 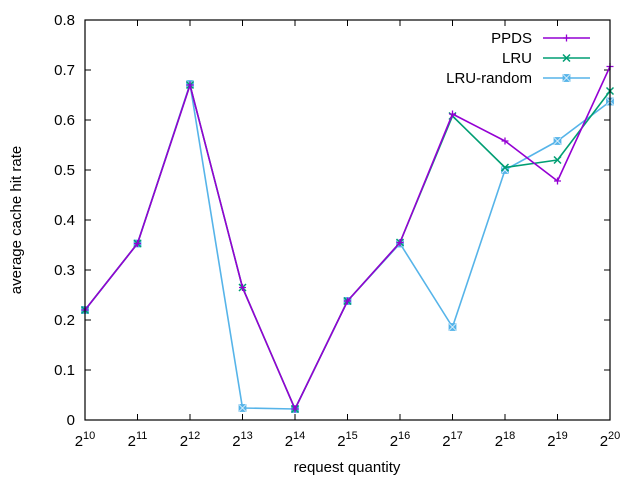 What do you see at coordinates (610, 440) in the screenshot?
I see `x-tick-label: 220` at bounding box center [610, 440].